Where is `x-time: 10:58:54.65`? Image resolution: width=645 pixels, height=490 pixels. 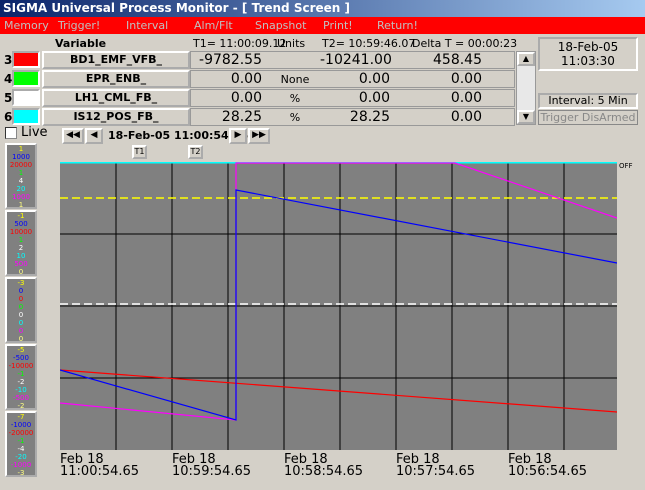
x-time: 10:58:54.65 is located at coordinates (324, 471).